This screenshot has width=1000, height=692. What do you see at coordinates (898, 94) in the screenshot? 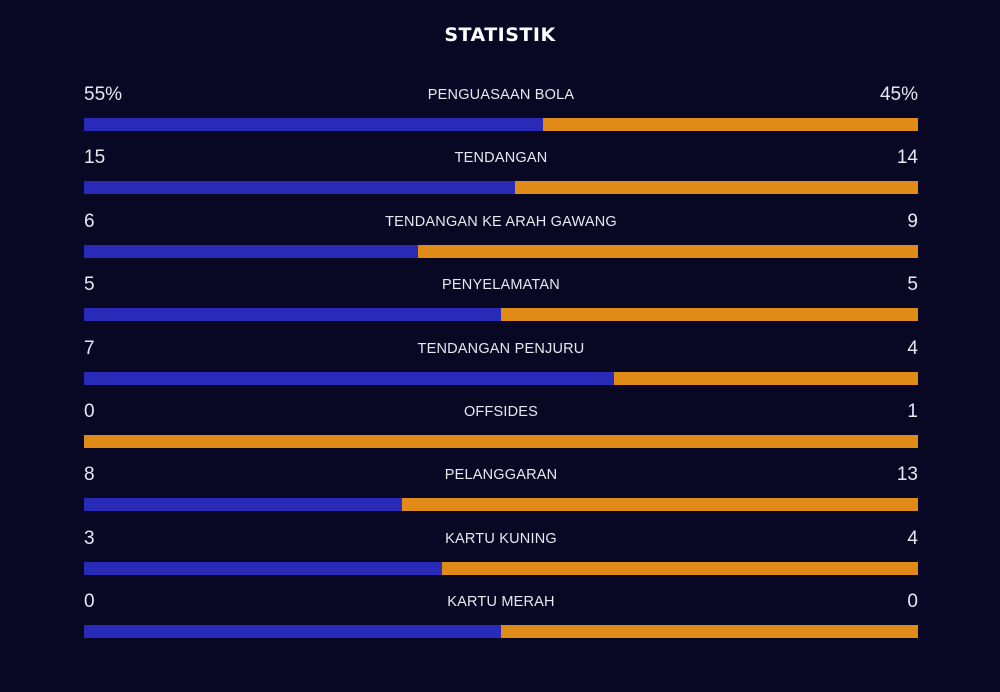
I see `away-value: 45%` at bounding box center [898, 94].